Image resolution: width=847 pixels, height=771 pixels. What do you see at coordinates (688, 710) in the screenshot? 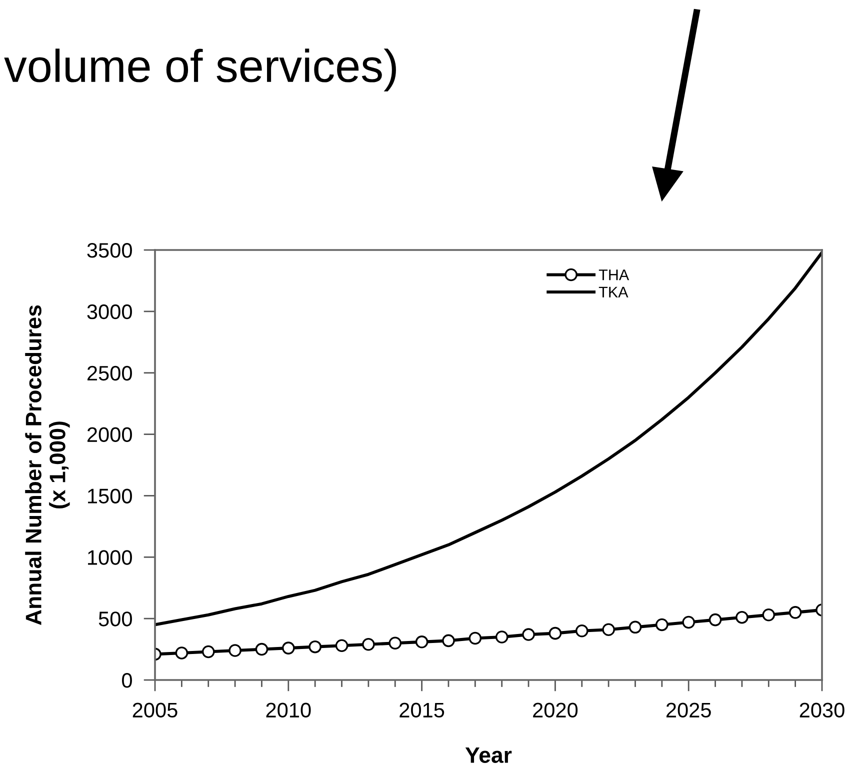
I see `x-tick-label: 2025` at bounding box center [688, 710].